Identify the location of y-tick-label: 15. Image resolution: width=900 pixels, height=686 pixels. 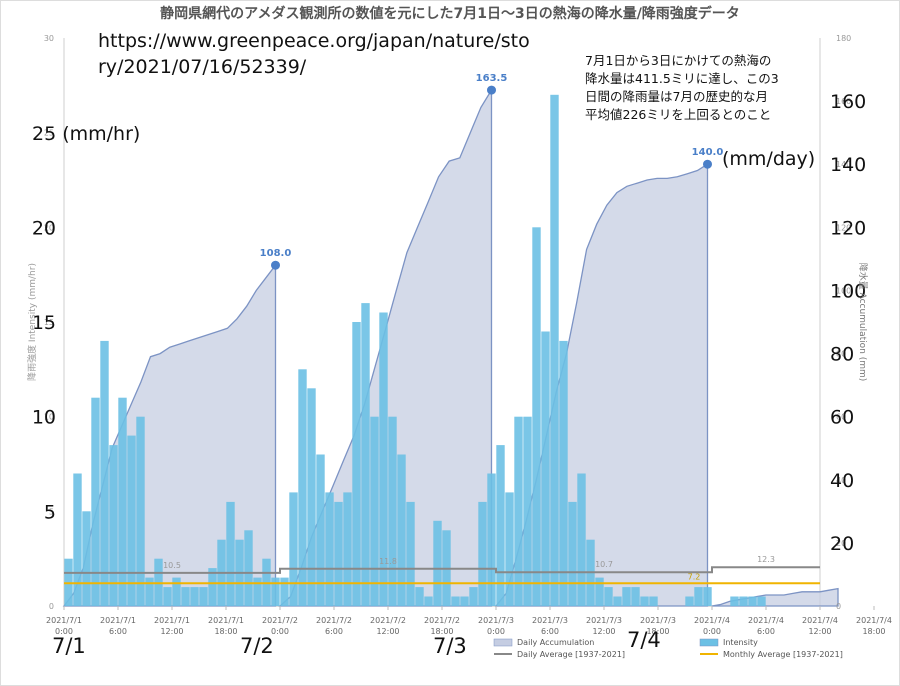
(49, 322).